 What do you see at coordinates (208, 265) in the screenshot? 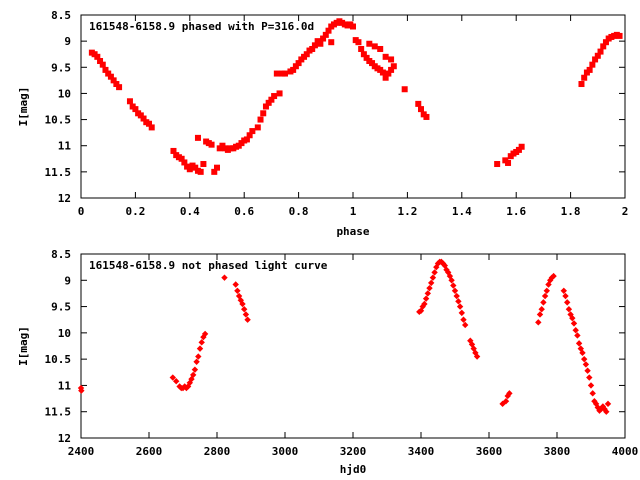
I see `chart-title: 161548-6158.9 not phased light curve` at bounding box center [208, 265].